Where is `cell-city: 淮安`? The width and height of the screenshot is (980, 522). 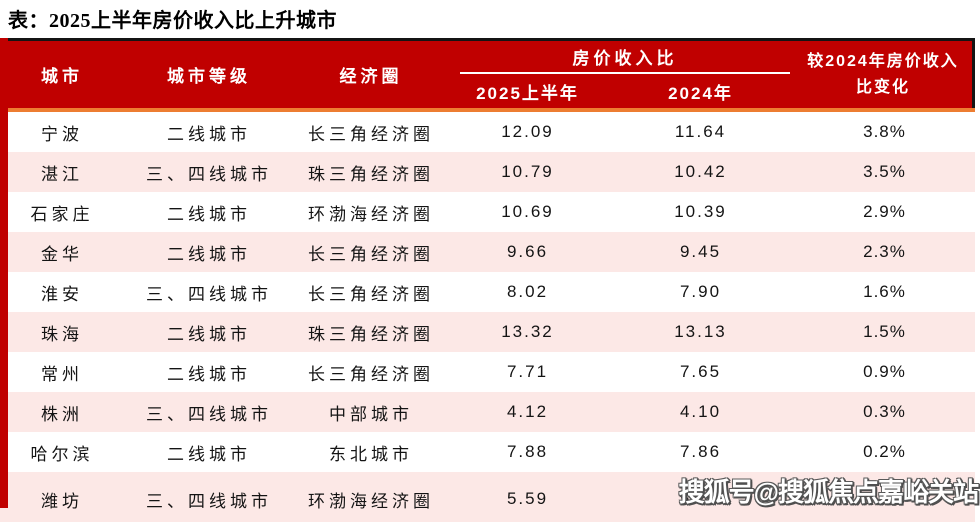
cell-city: 淮安 is located at coordinates (62, 294).